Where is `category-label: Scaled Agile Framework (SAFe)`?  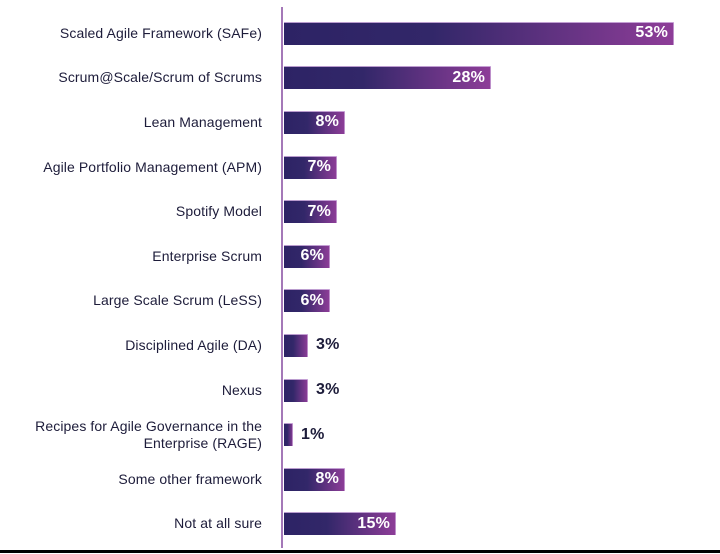 category-label: Scaled Agile Framework (SAFe) is located at coordinates (160, 32).